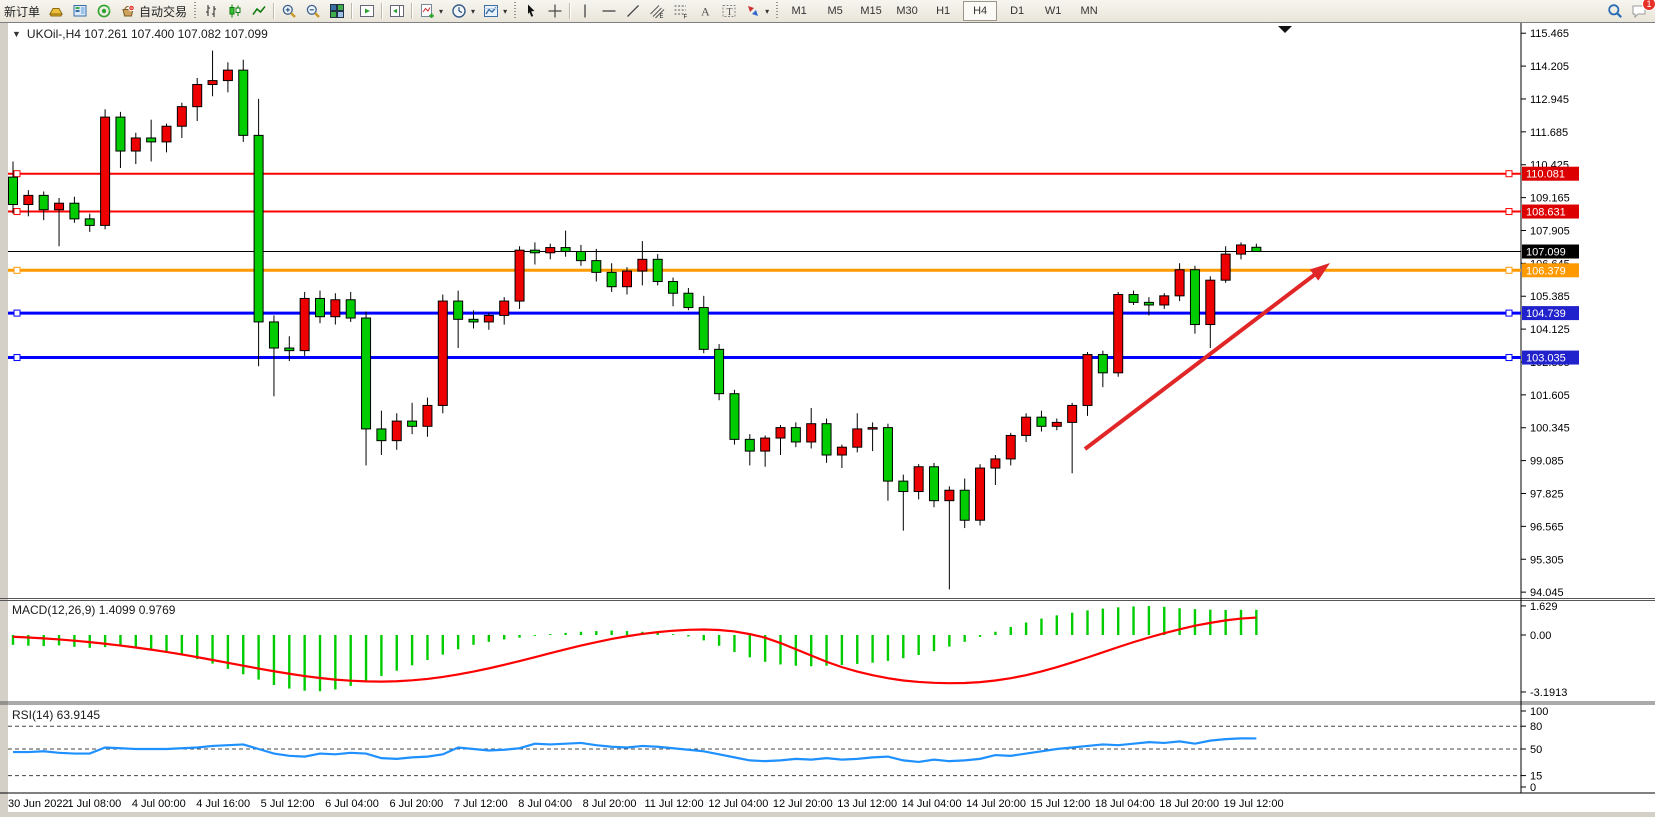 The image size is (1655, 817). Describe the element at coordinates (80, 11) in the screenshot. I see `market-watch-icon` at that location.